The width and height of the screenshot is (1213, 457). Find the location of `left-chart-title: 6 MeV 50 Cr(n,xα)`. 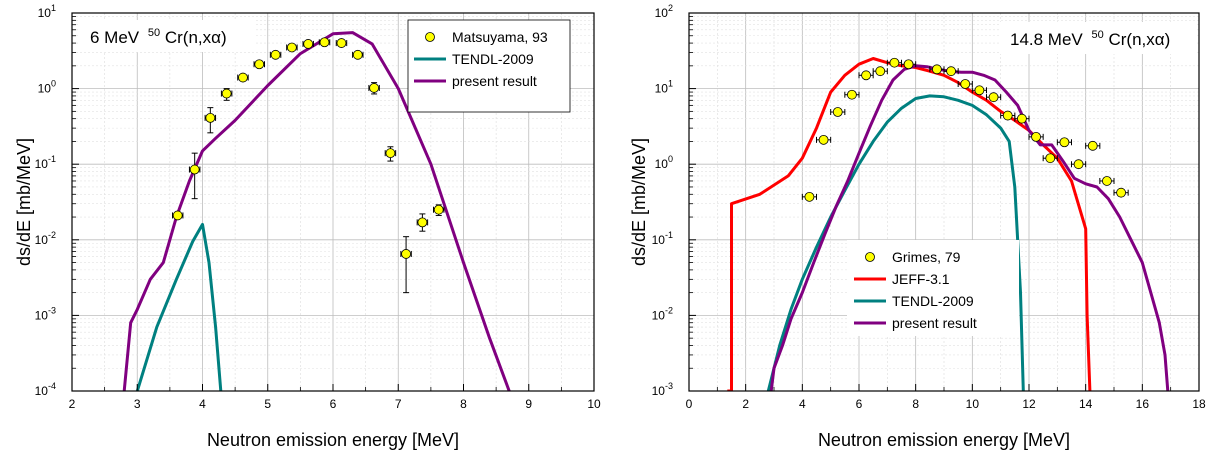

left-chart-title: 6 MeV 50 Cr(n,xα) is located at coordinates (167, 36).